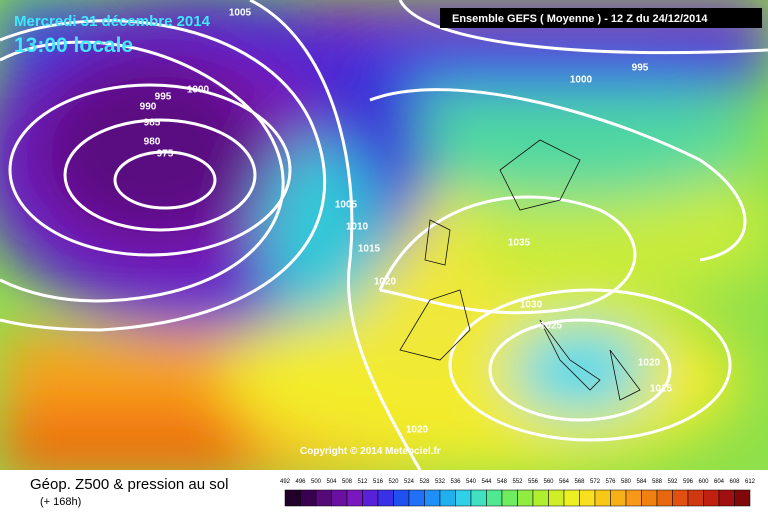 The width and height of the screenshot is (768, 512). I want to click on scale-label: 596, so click(688, 482).